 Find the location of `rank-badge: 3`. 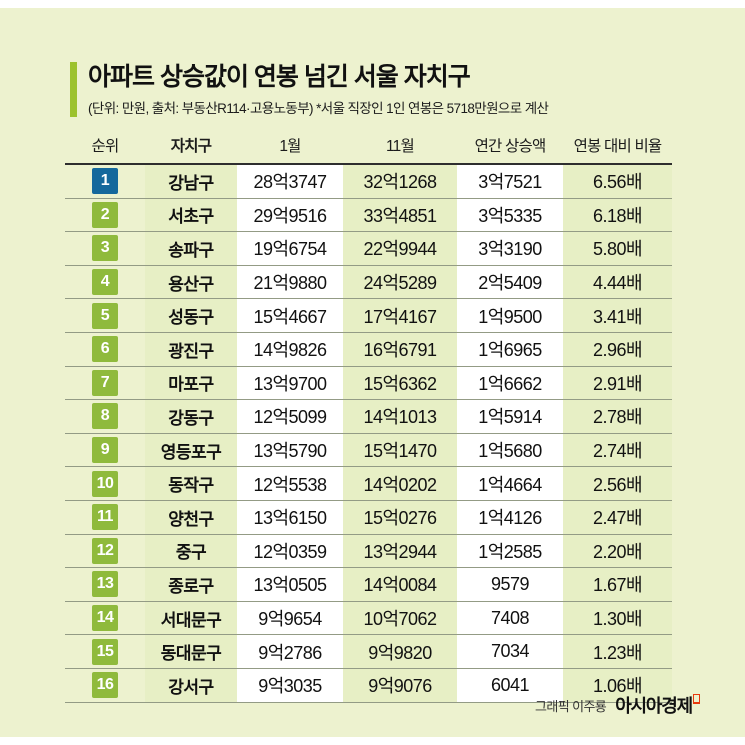

rank-badge: 3 is located at coordinates (105, 248).